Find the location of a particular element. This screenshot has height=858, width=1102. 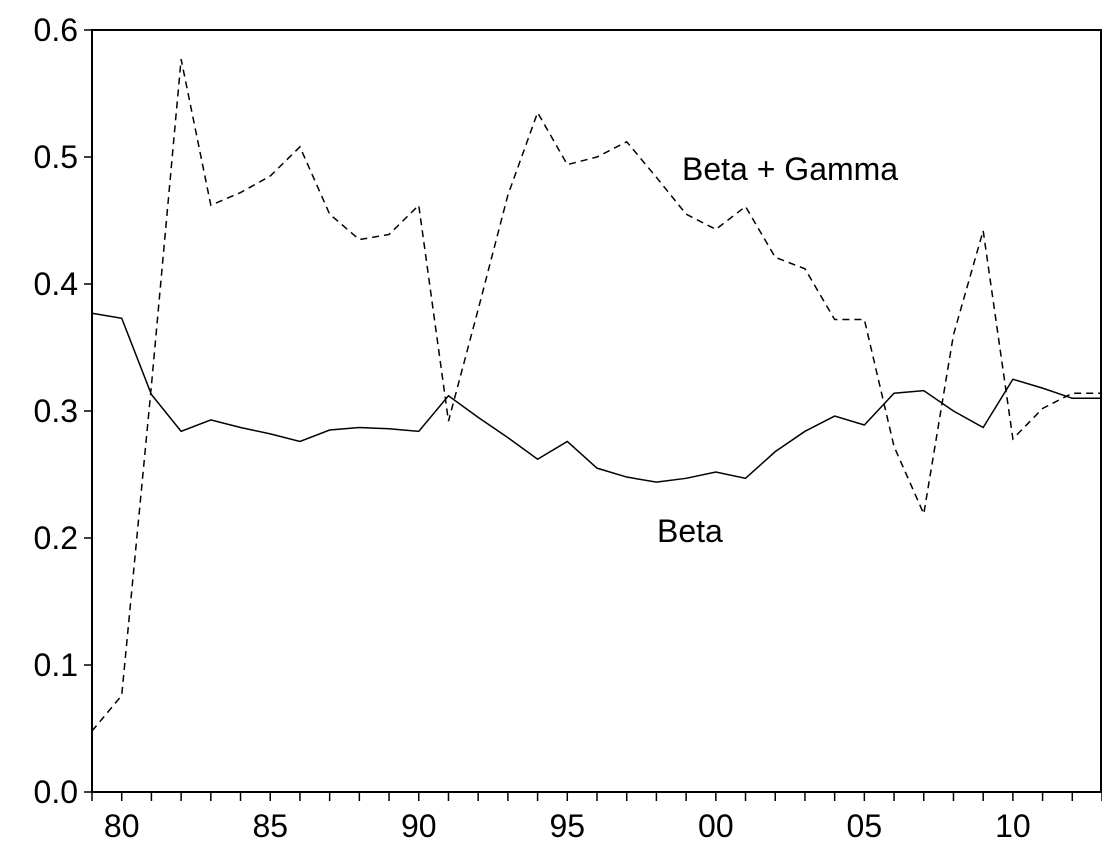

y-tick-label: 0.5 is located at coordinates (56, 157).